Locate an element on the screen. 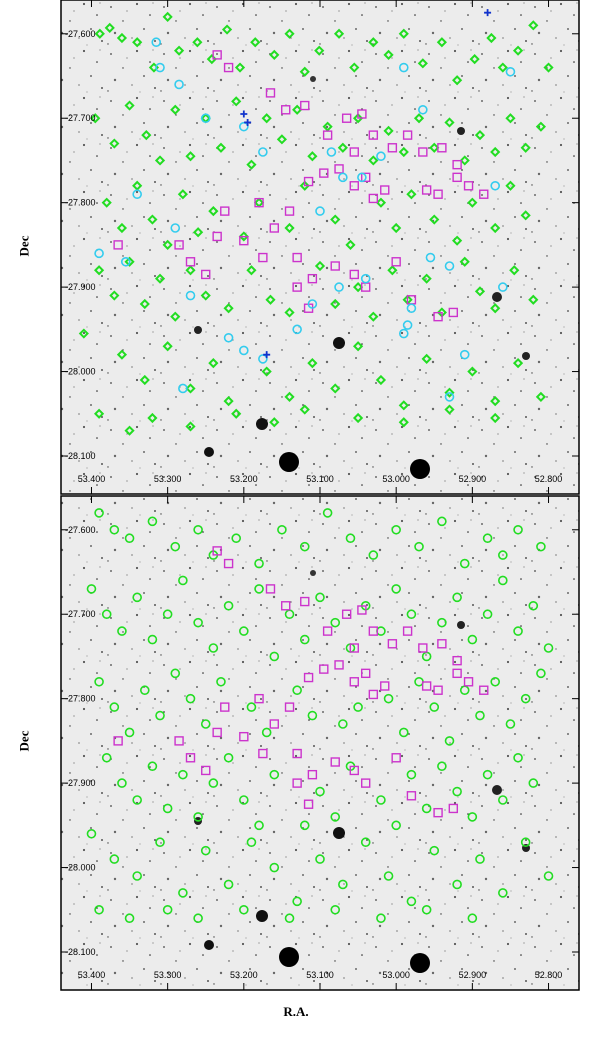  x-tick-label: 53.400 is located at coordinates (92, 479).